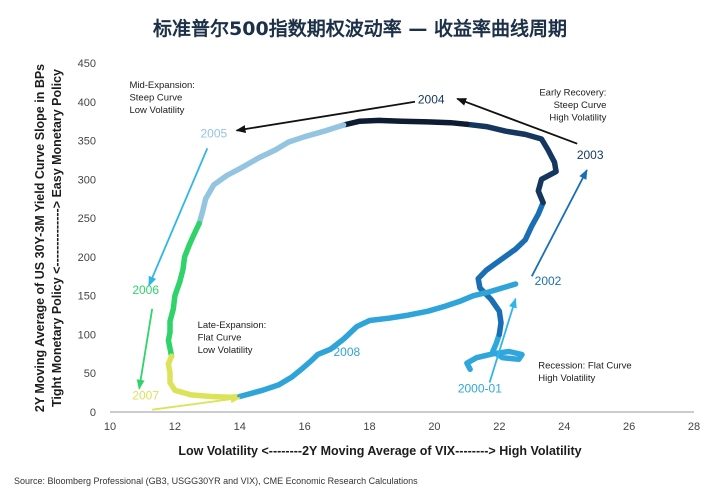 The image size is (720, 500). Describe the element at coordinates (590, 155) in the screenshot. I see `year-label-2003: 2003` at that location.